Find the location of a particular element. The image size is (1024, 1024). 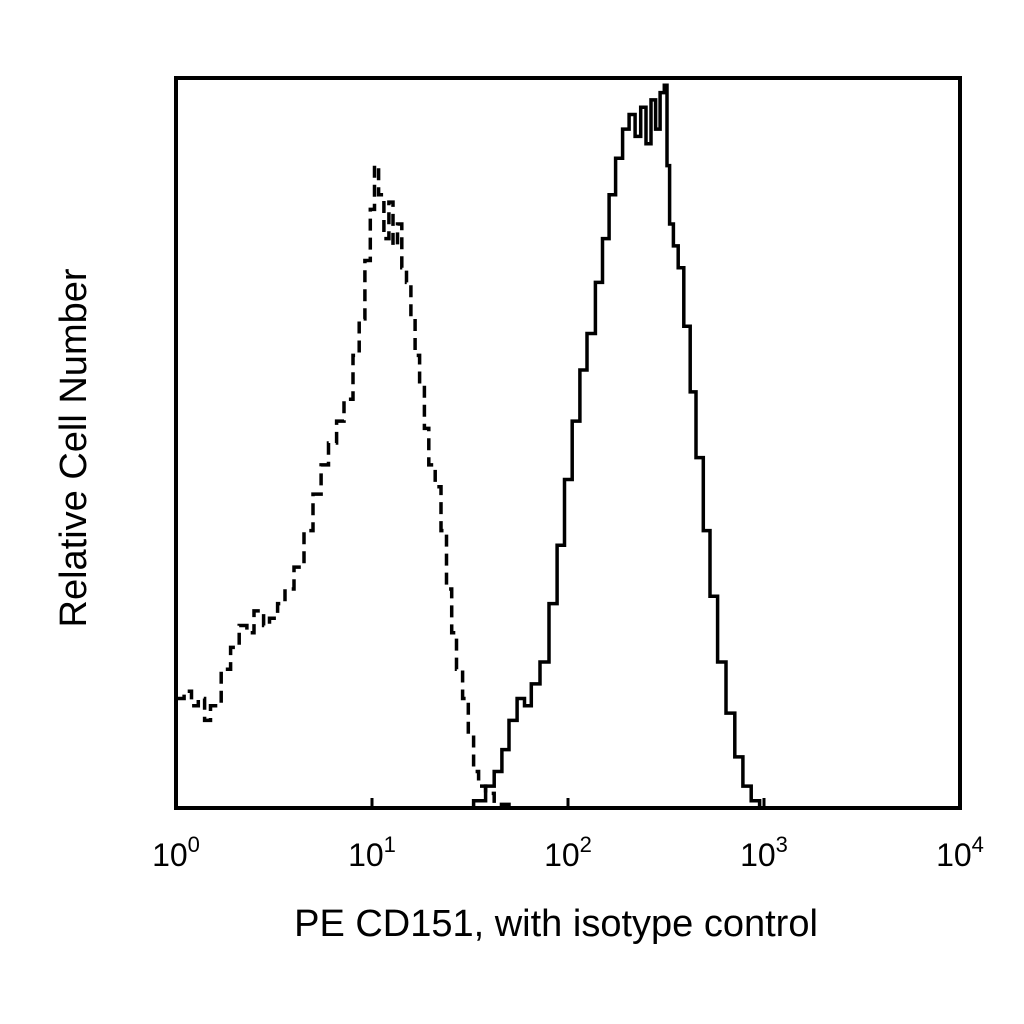

x-tick-exponent: 3 is located at coordinates (782, 844).